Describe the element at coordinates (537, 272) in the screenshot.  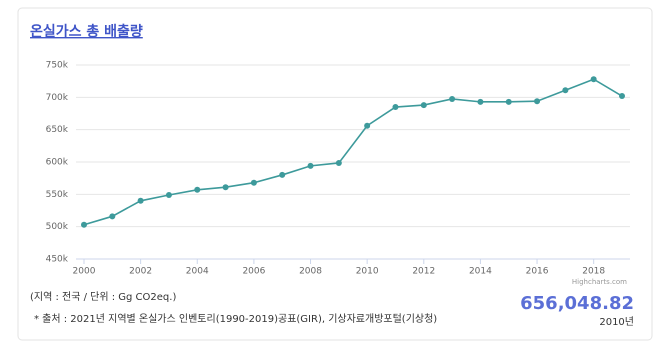
I see `x-tick-label: 2016` at that location.